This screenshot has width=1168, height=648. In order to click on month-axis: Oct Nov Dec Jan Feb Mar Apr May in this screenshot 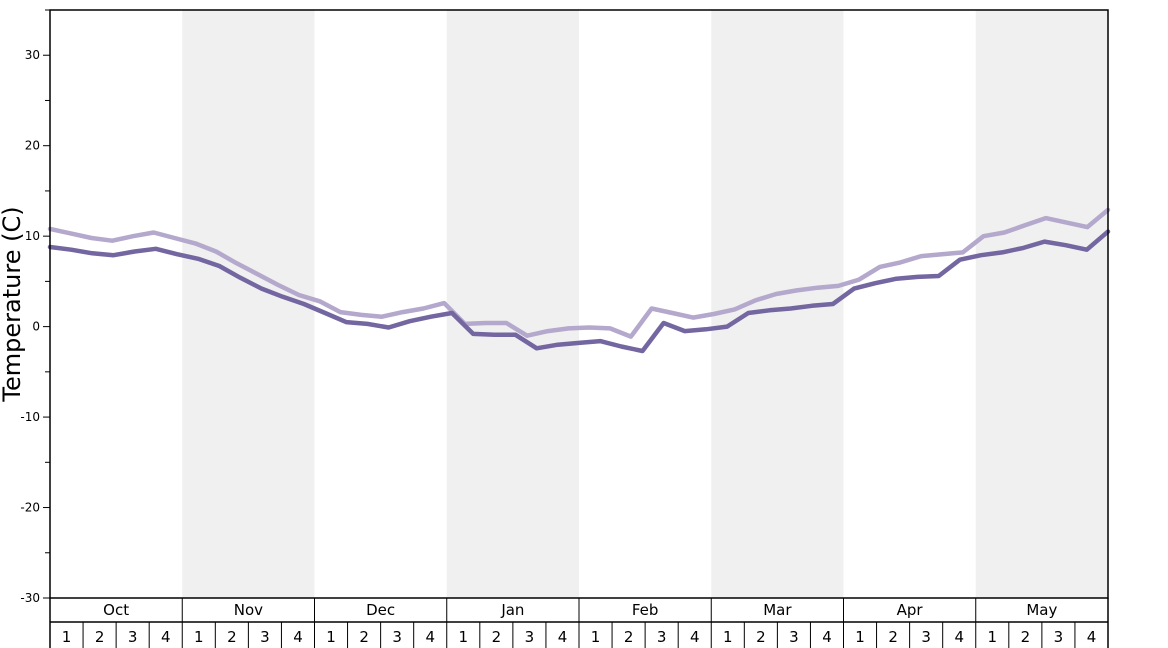, I will do `click(579, 623)`.